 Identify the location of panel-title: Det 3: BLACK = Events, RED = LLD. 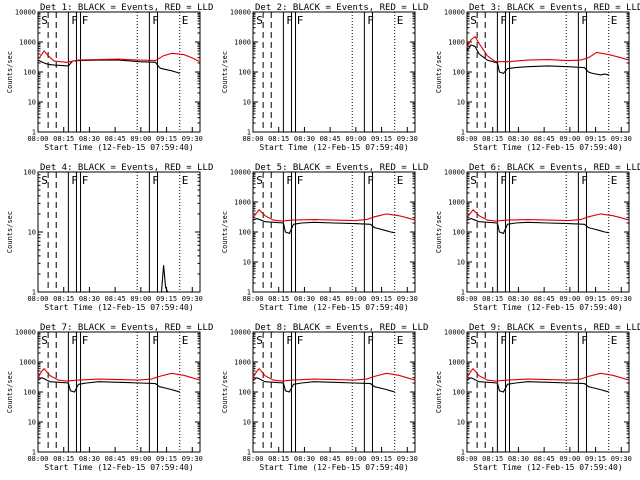
(554, 8).